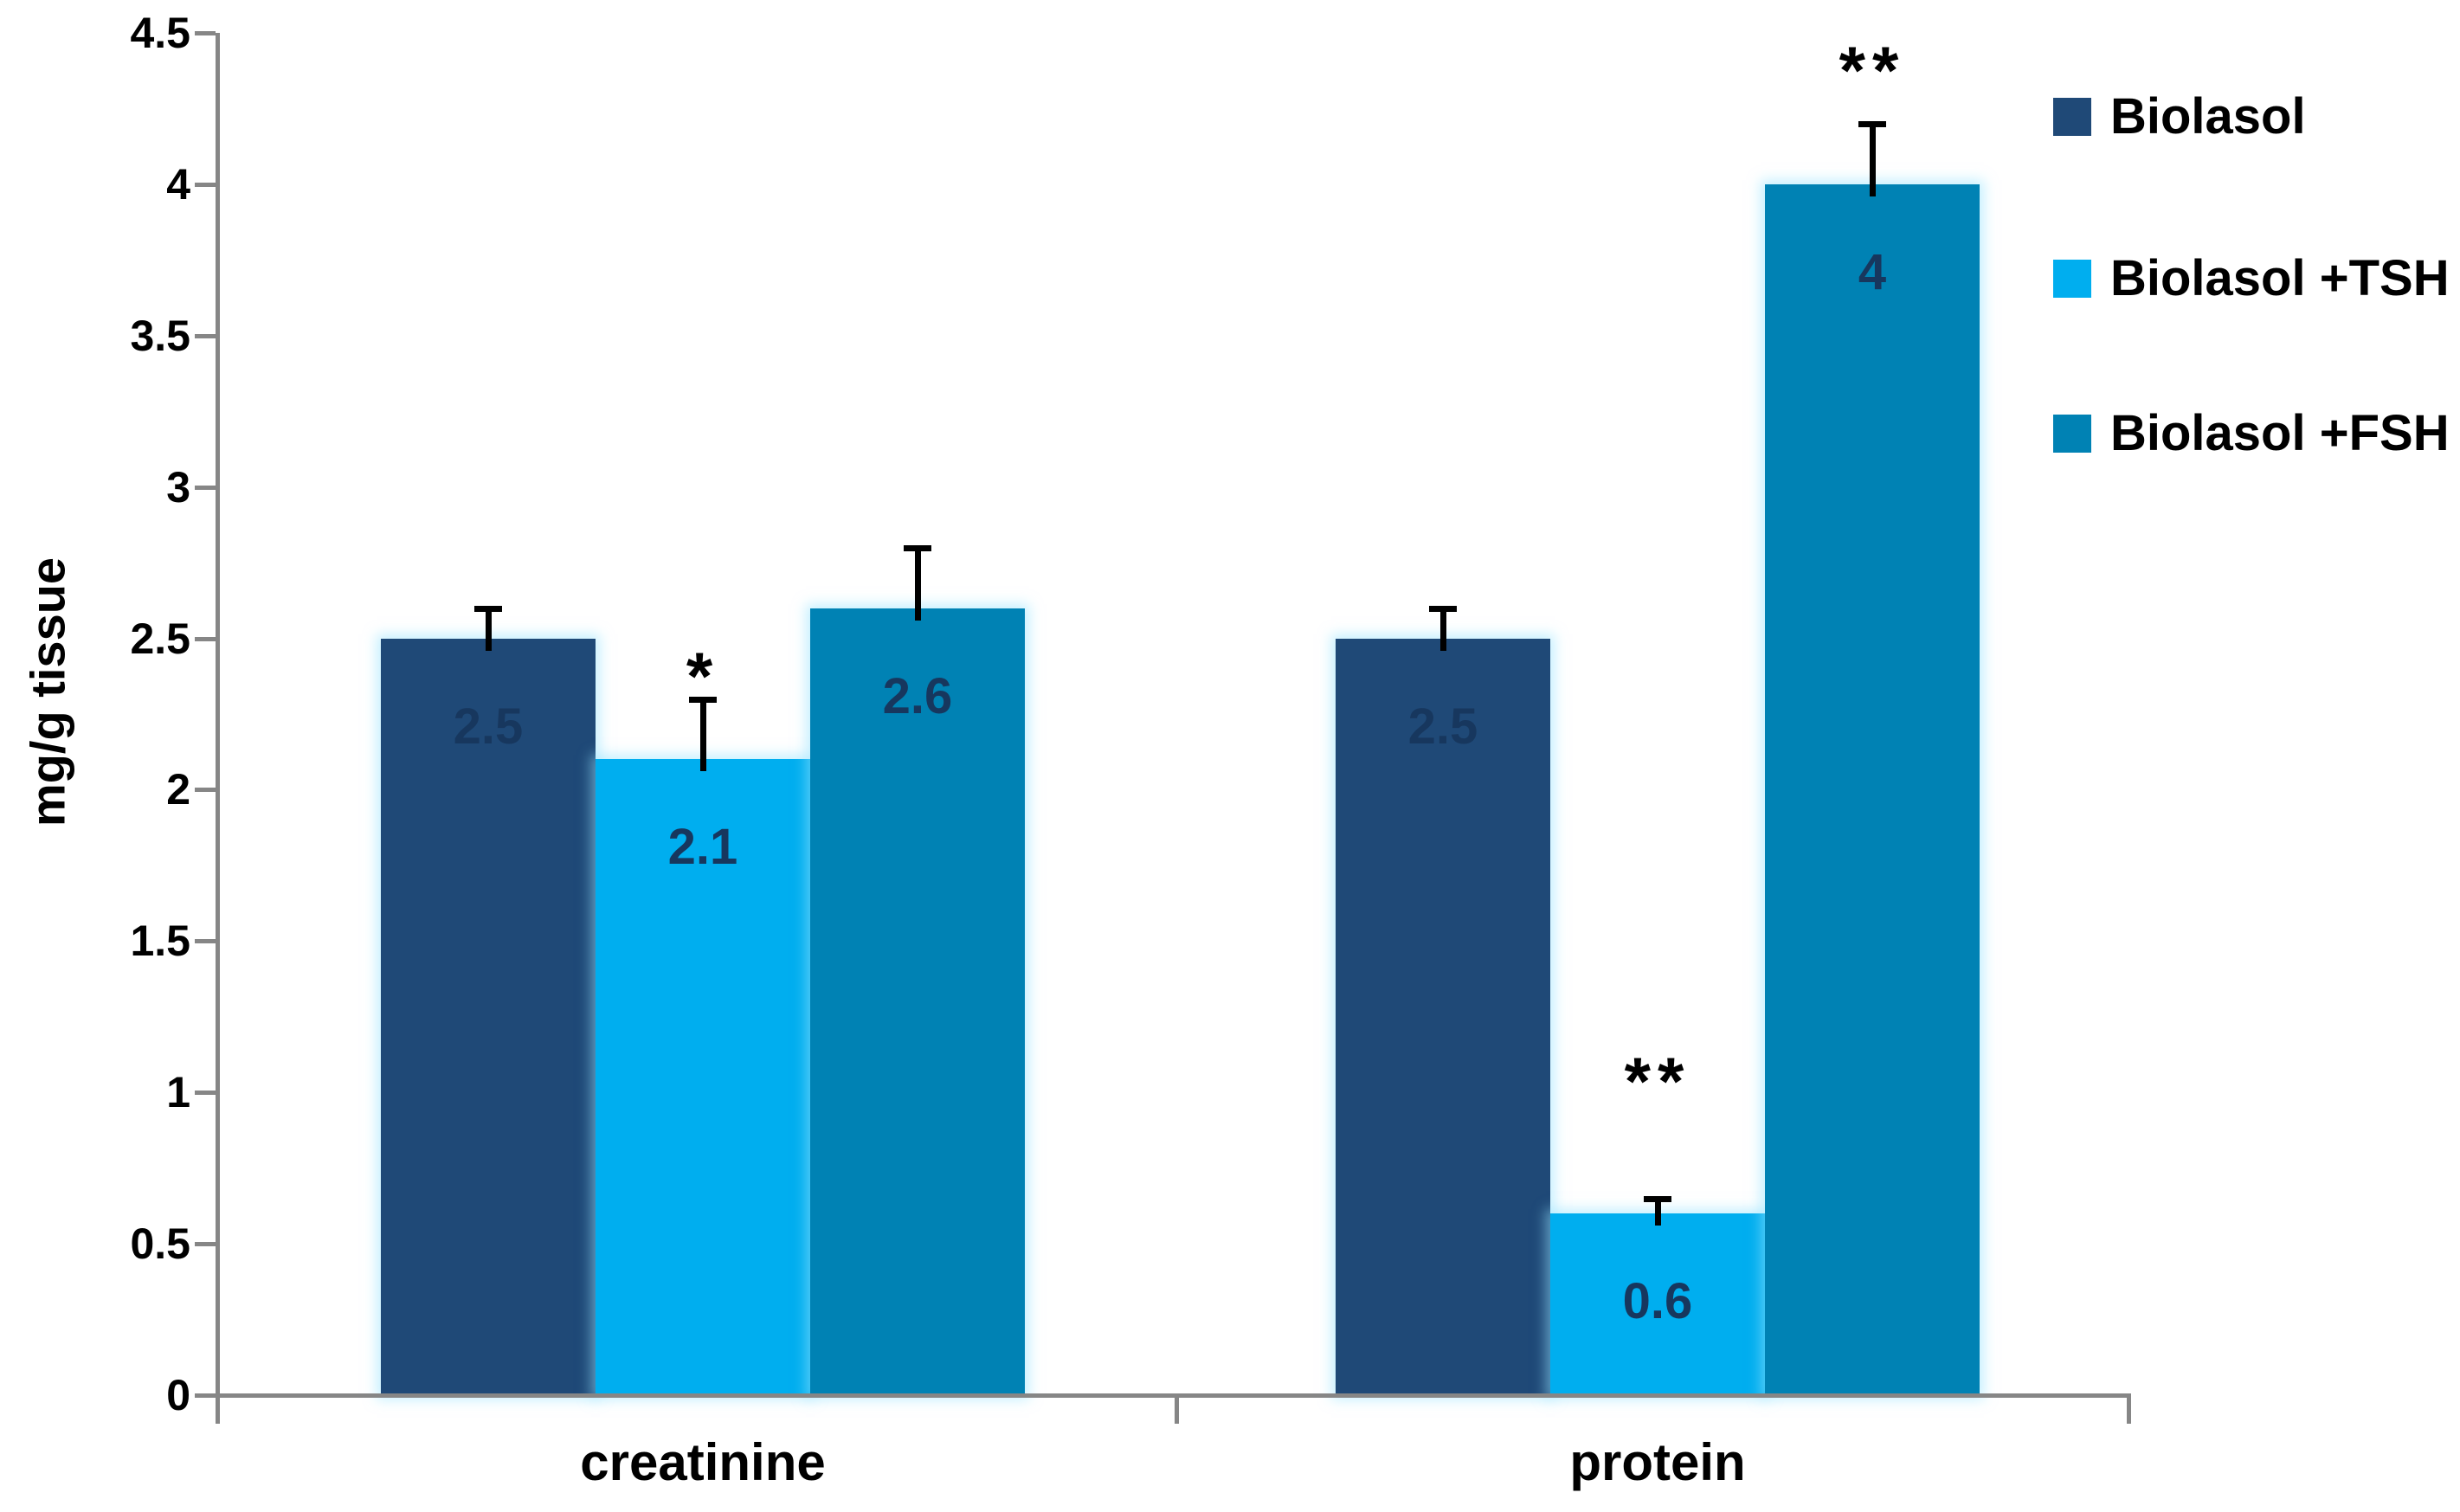 Image resolution: width=2460 pixels, height=1512 pixels. Describe the element at coordinates (1872, 159) in the screenshot. I see `error-bar-protein-Biolasol +FSH` at that location.